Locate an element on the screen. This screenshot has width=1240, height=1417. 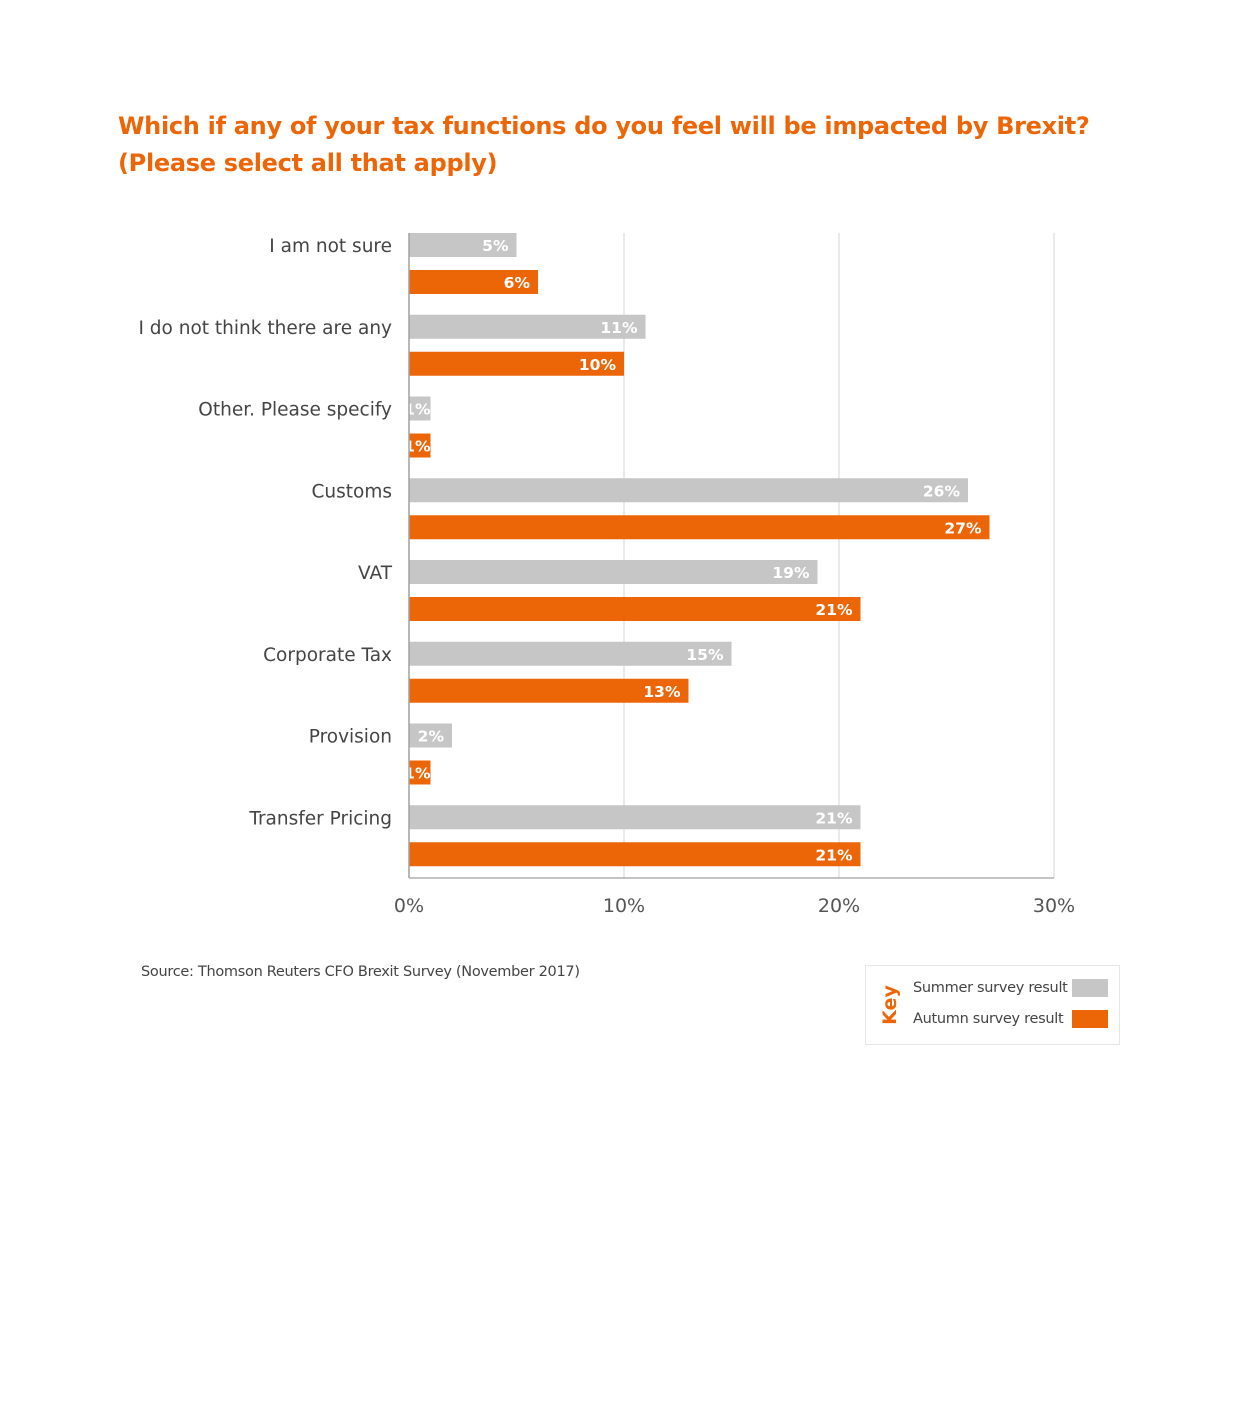
data-label: 5% is located at coordinates (495, 246).